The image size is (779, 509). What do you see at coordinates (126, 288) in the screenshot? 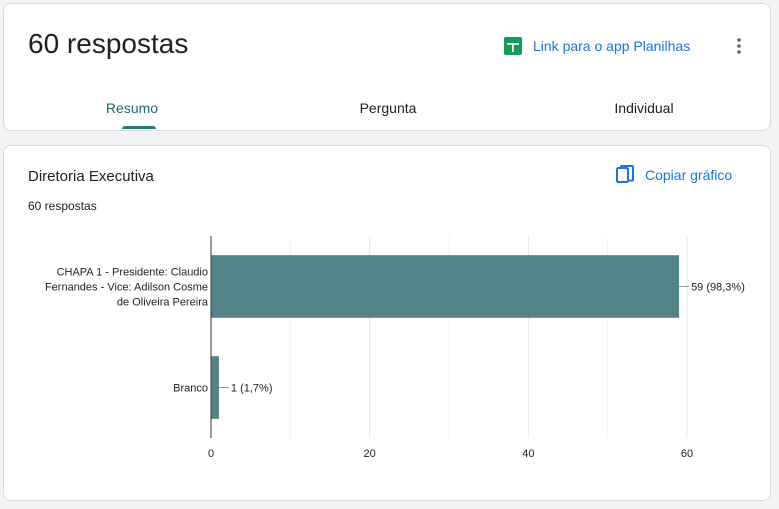
I see `category-label: Fernandes - Vice: Adilson Cosme` at bounding box center [126, 288].